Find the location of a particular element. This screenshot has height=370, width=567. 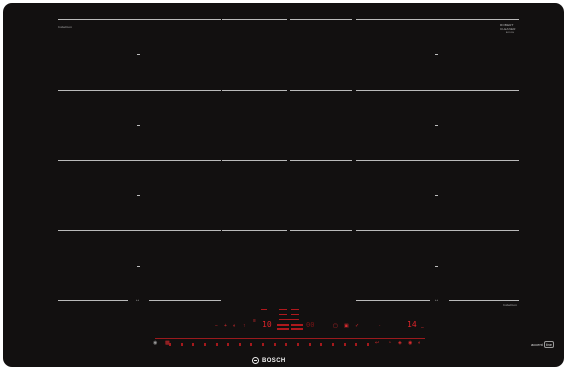

lock-icon: ◉ is located at coordinates (410, 343).